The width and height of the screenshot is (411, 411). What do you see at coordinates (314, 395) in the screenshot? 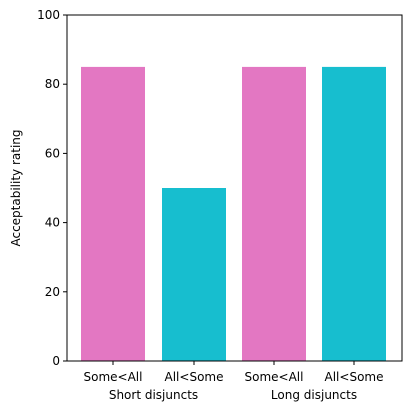
I see `x-group-label: Long disjuncts` at bounding box center [314, 395].